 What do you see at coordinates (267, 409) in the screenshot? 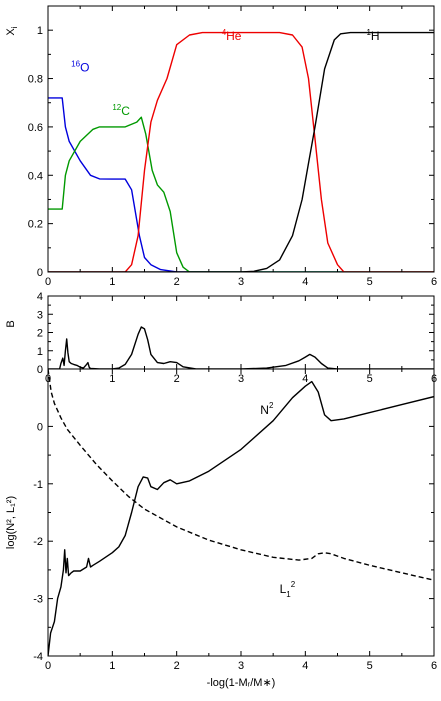
I see `curve-annotation: N2` at bounding box center [267, 409].